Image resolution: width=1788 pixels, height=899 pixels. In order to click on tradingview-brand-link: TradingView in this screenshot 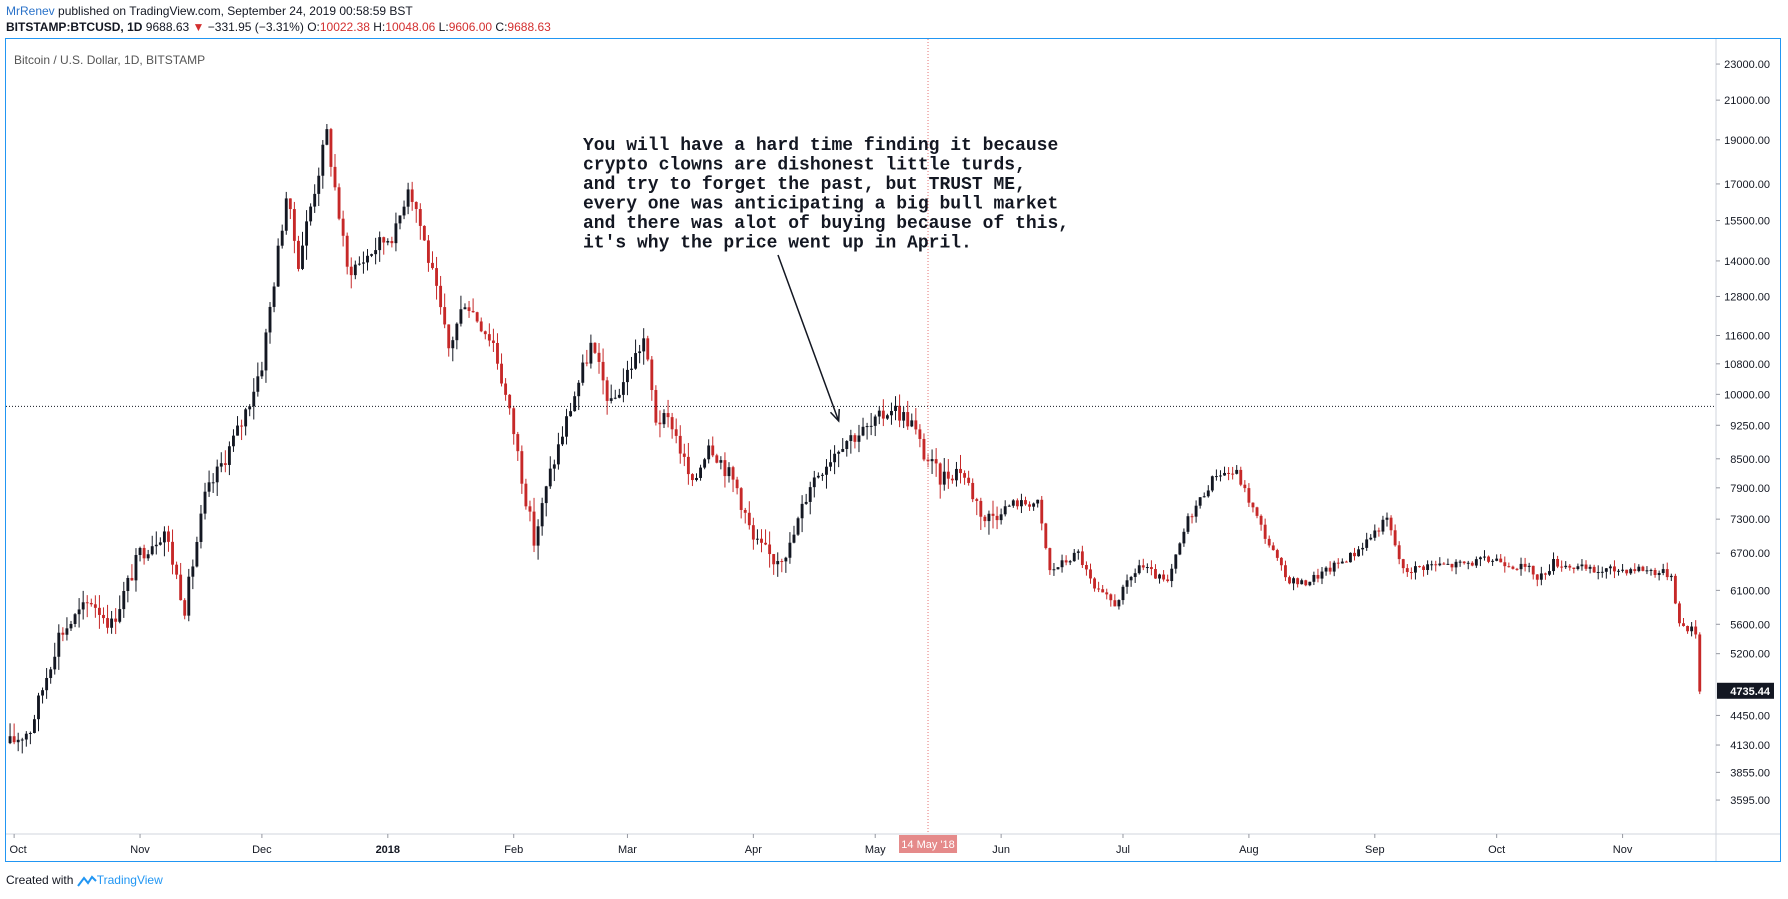, I will do `click(129, 880)`.